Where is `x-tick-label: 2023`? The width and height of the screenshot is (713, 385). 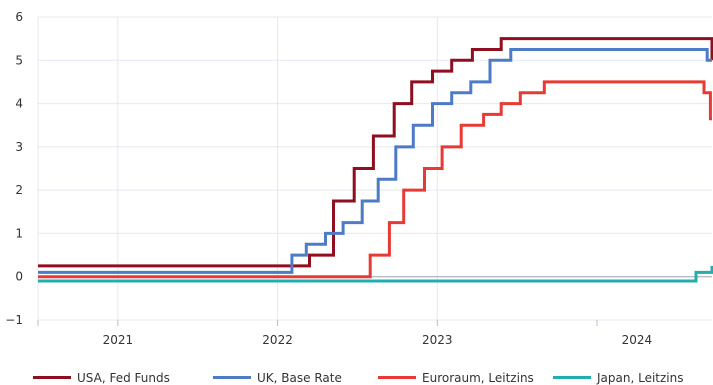
x-tick-label: 2023 is located at coordinates (437, 340).